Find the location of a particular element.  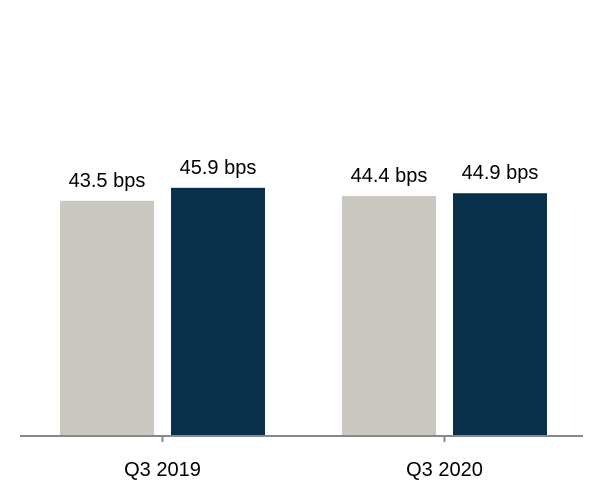

x-axis-tick-label-1: Q3 2019 is located at coordinates (162, 470).